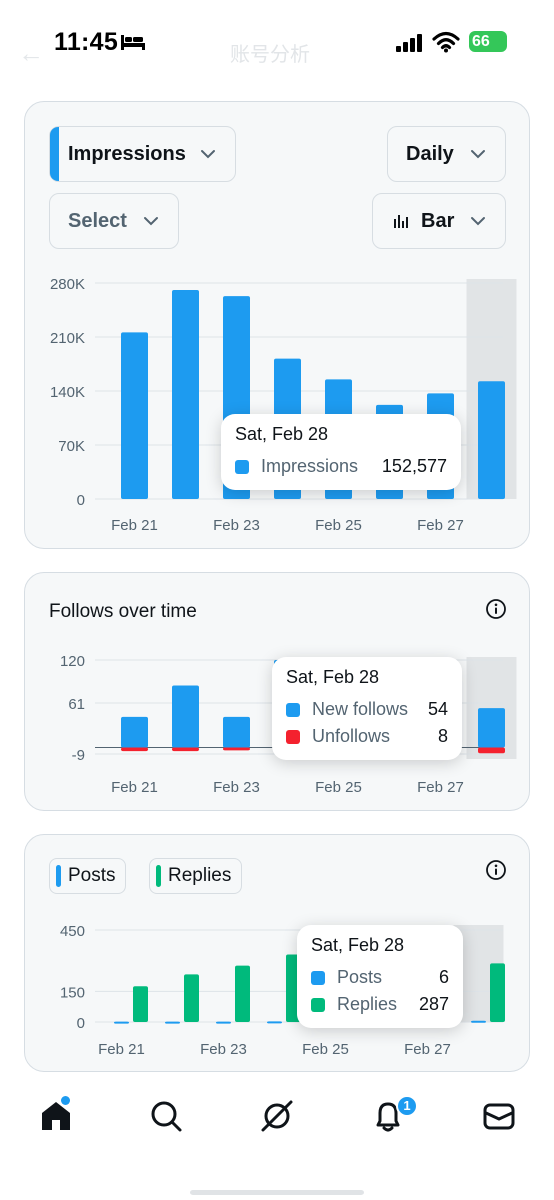 The width and height of the screenshot is (554, 1200). Describe the element at coordinates (430, 153) in the screenshot. I see `period-dropdown-label: Daily` at that location.